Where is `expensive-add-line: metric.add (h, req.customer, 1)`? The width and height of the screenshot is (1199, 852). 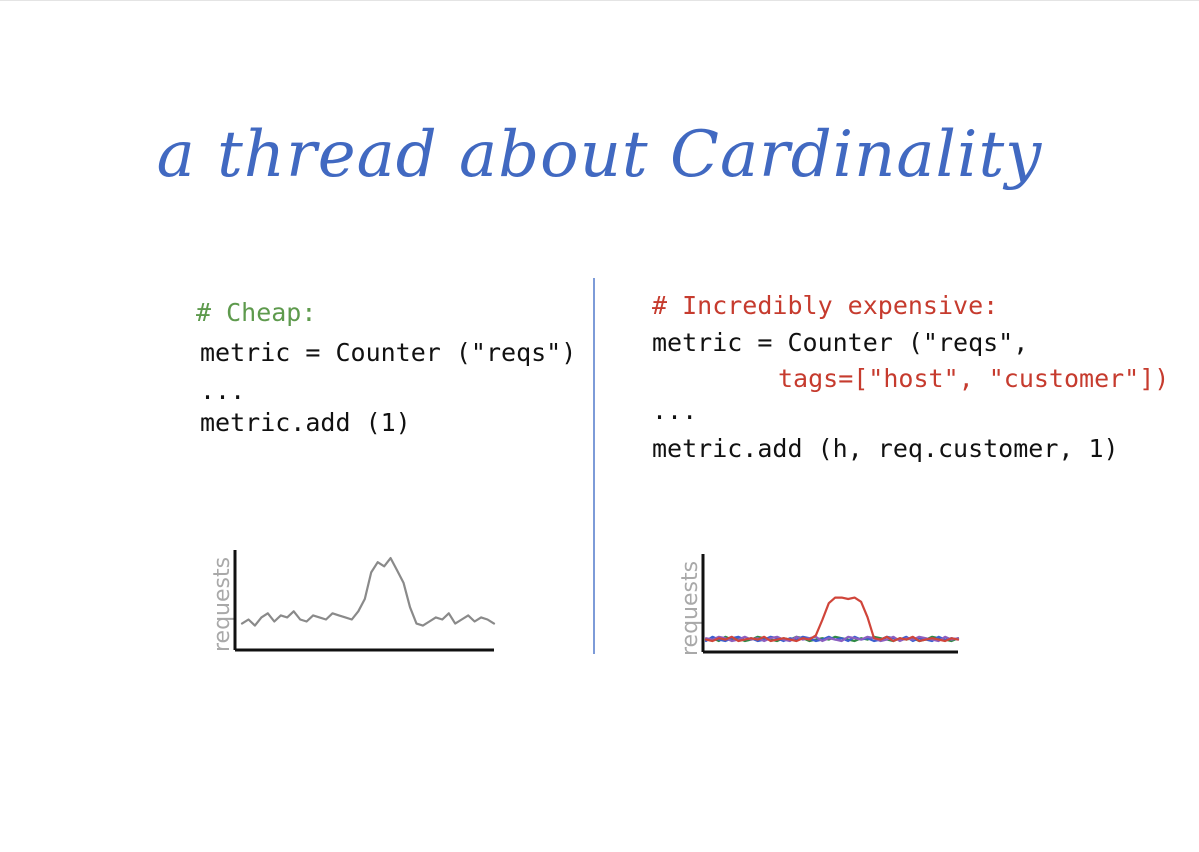
expensive-add-line: metric.add (h, req.customer, 1) is located at coordinates (885, 448).